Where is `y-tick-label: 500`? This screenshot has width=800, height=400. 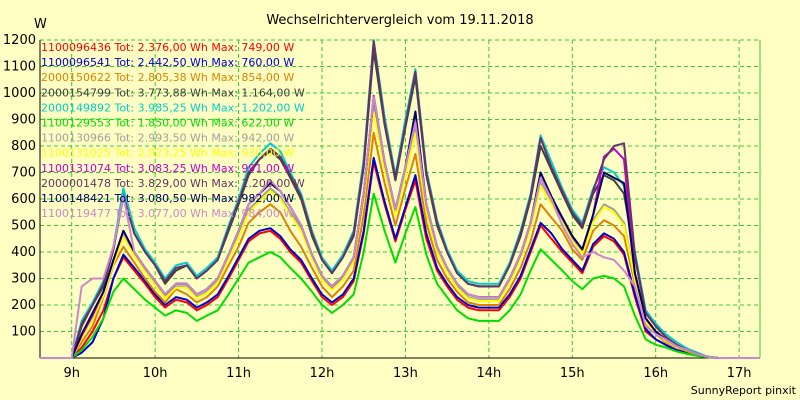 y-tick-label: 500 is located at coordinates (23, 226).